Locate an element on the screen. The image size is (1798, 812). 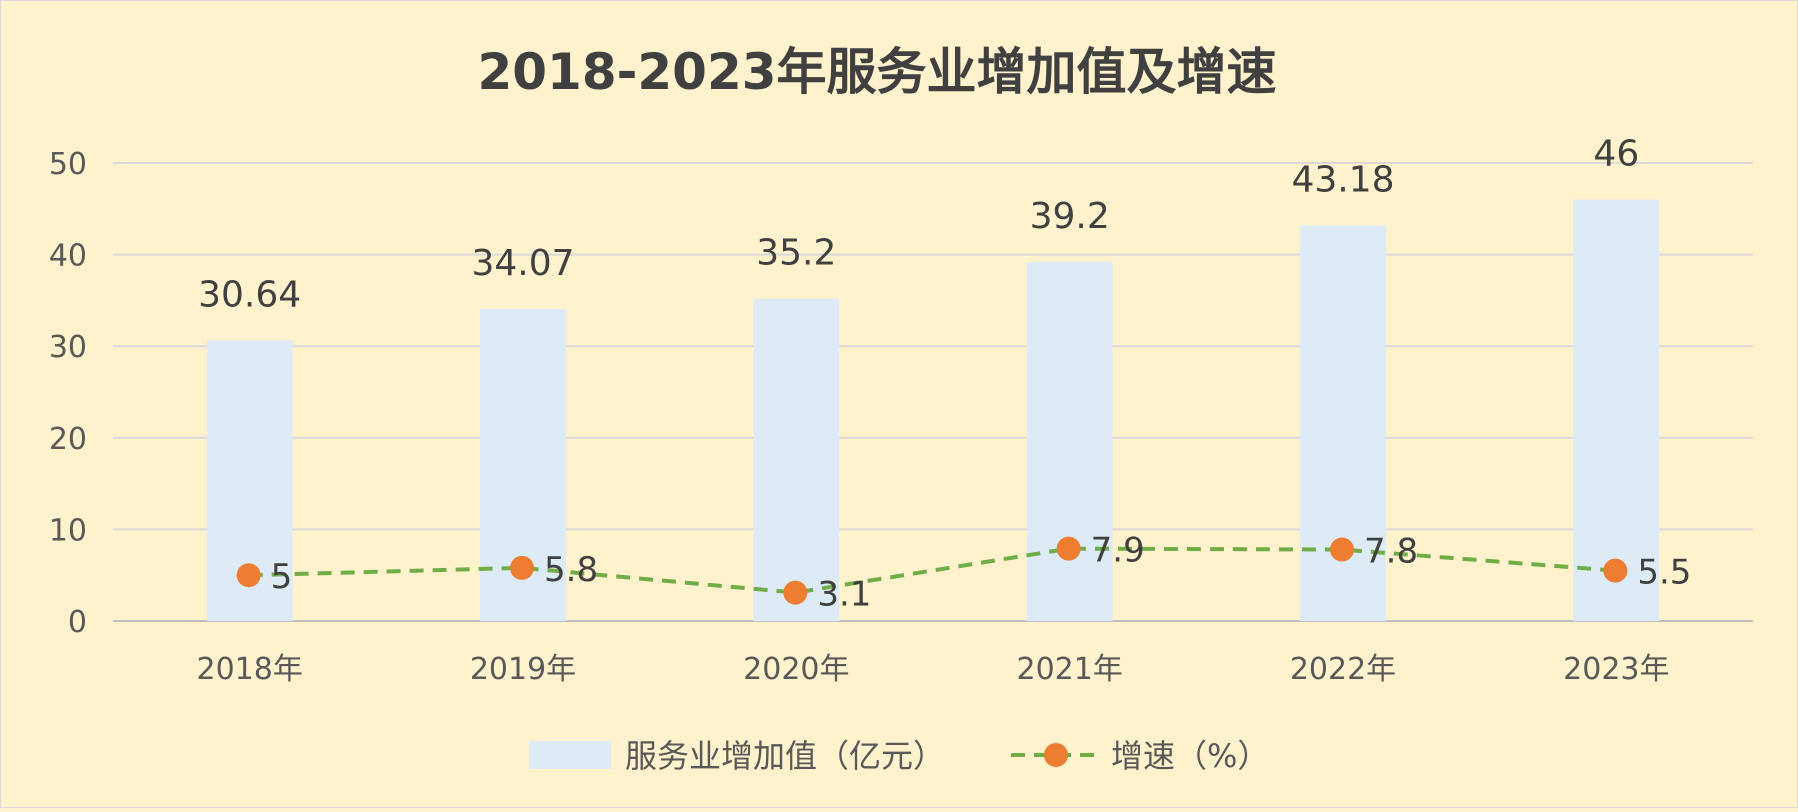
y-tick-label: 50 is located at coordinates (68, 164).